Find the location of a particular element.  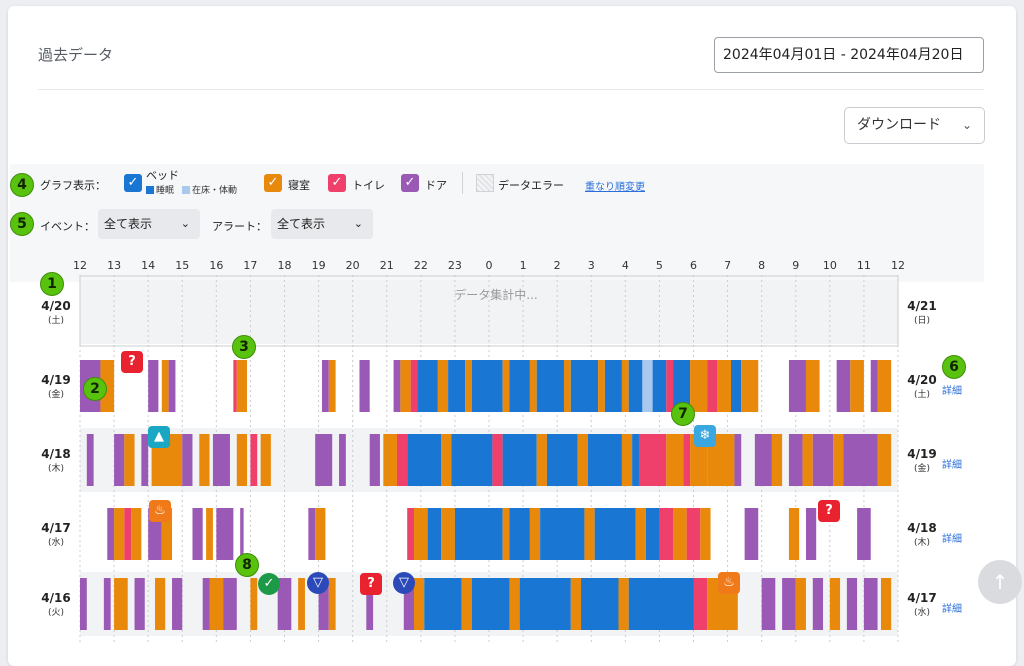

alert-filter-select: 全て表示 ⌄ is located at coordinates (322, 224).